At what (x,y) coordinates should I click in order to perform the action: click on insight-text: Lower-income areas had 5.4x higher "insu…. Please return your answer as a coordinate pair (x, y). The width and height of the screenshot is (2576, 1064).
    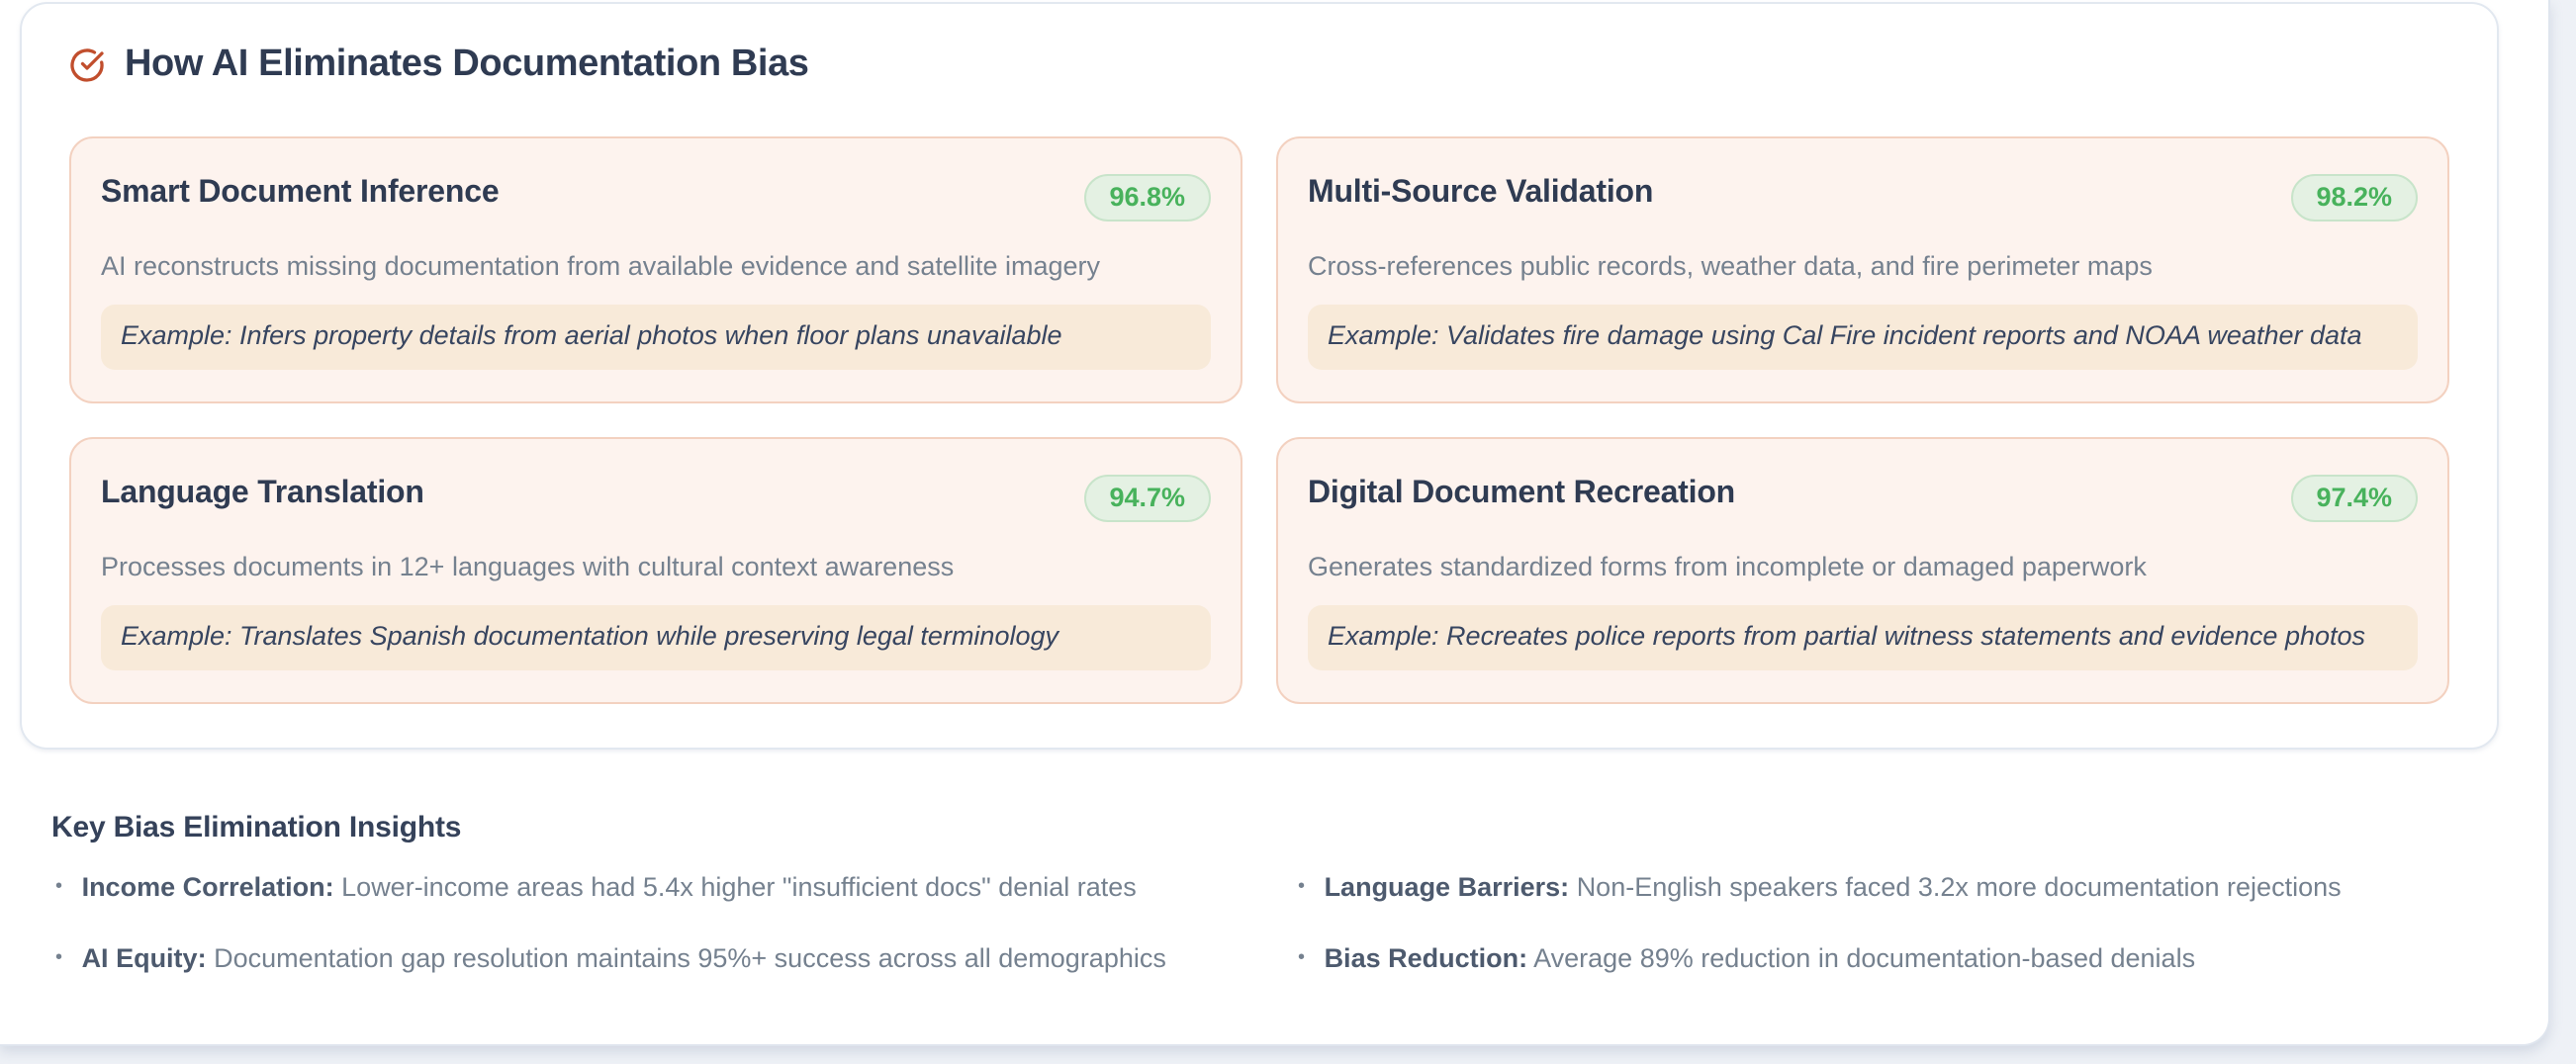
    Looking at the image, I should click on (739, 887).